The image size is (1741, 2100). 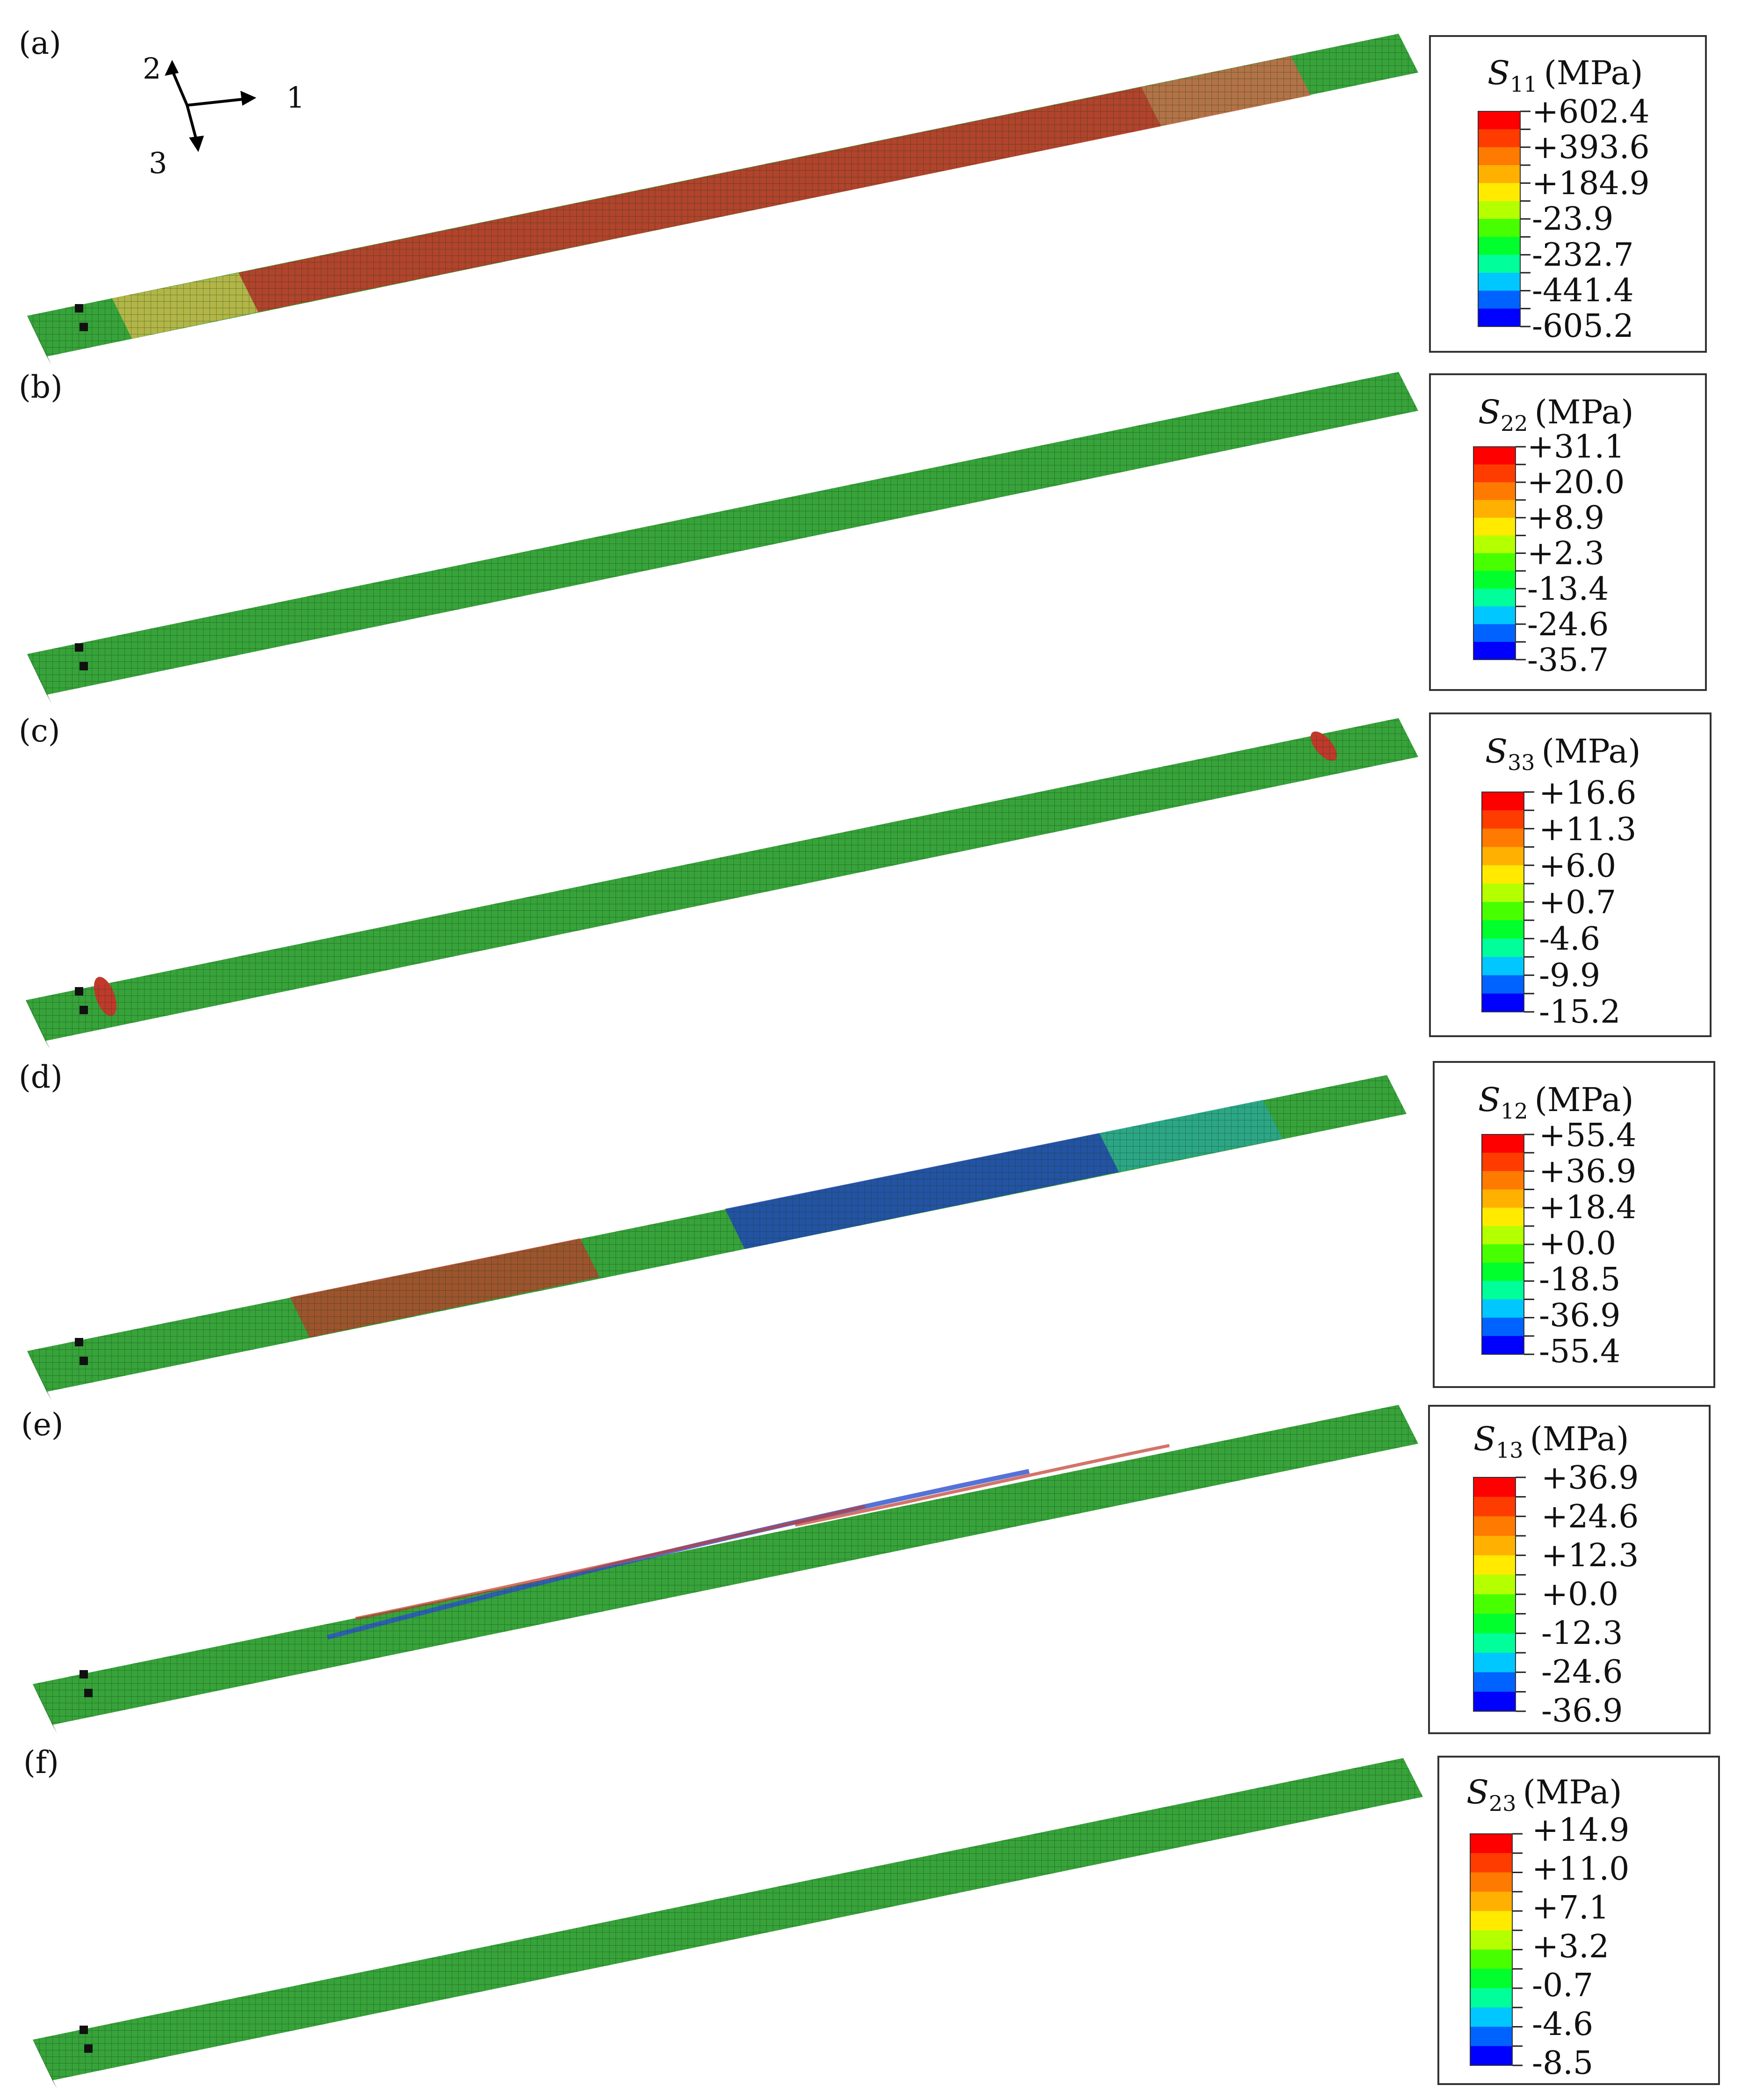 What do you see at coordinates (1591, 148) in the screenshot?
I see `legend-tick-1: +393.6` at bounding box center [1591, 148].